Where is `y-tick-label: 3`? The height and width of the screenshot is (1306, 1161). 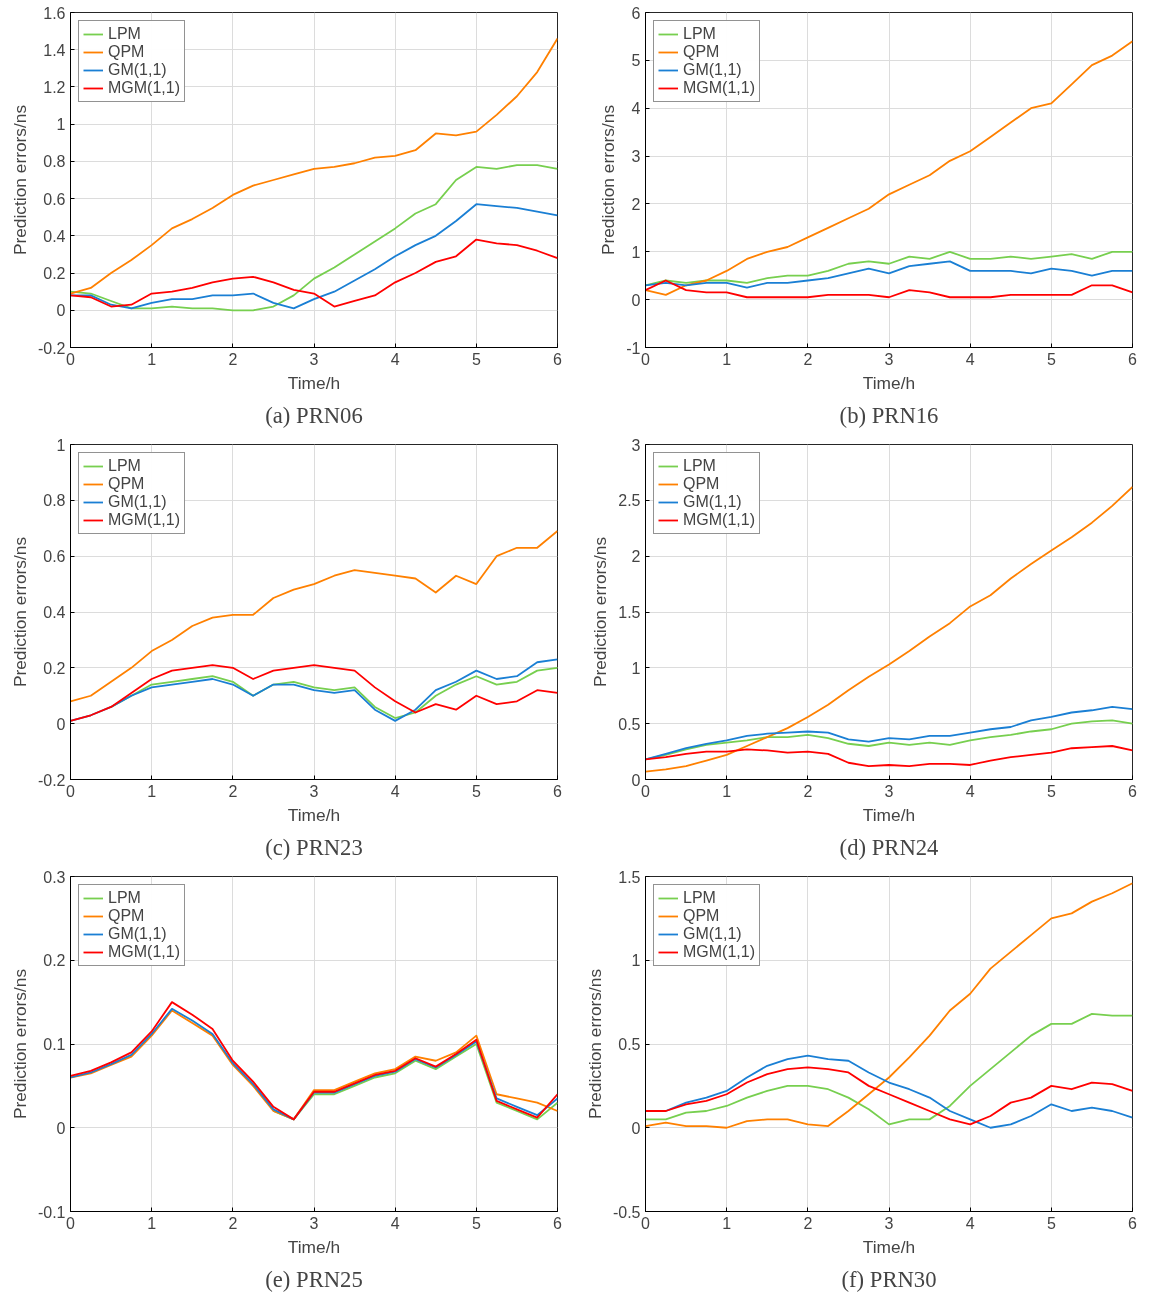 y-tick-label: 3 is located at coordinates (636, 157).